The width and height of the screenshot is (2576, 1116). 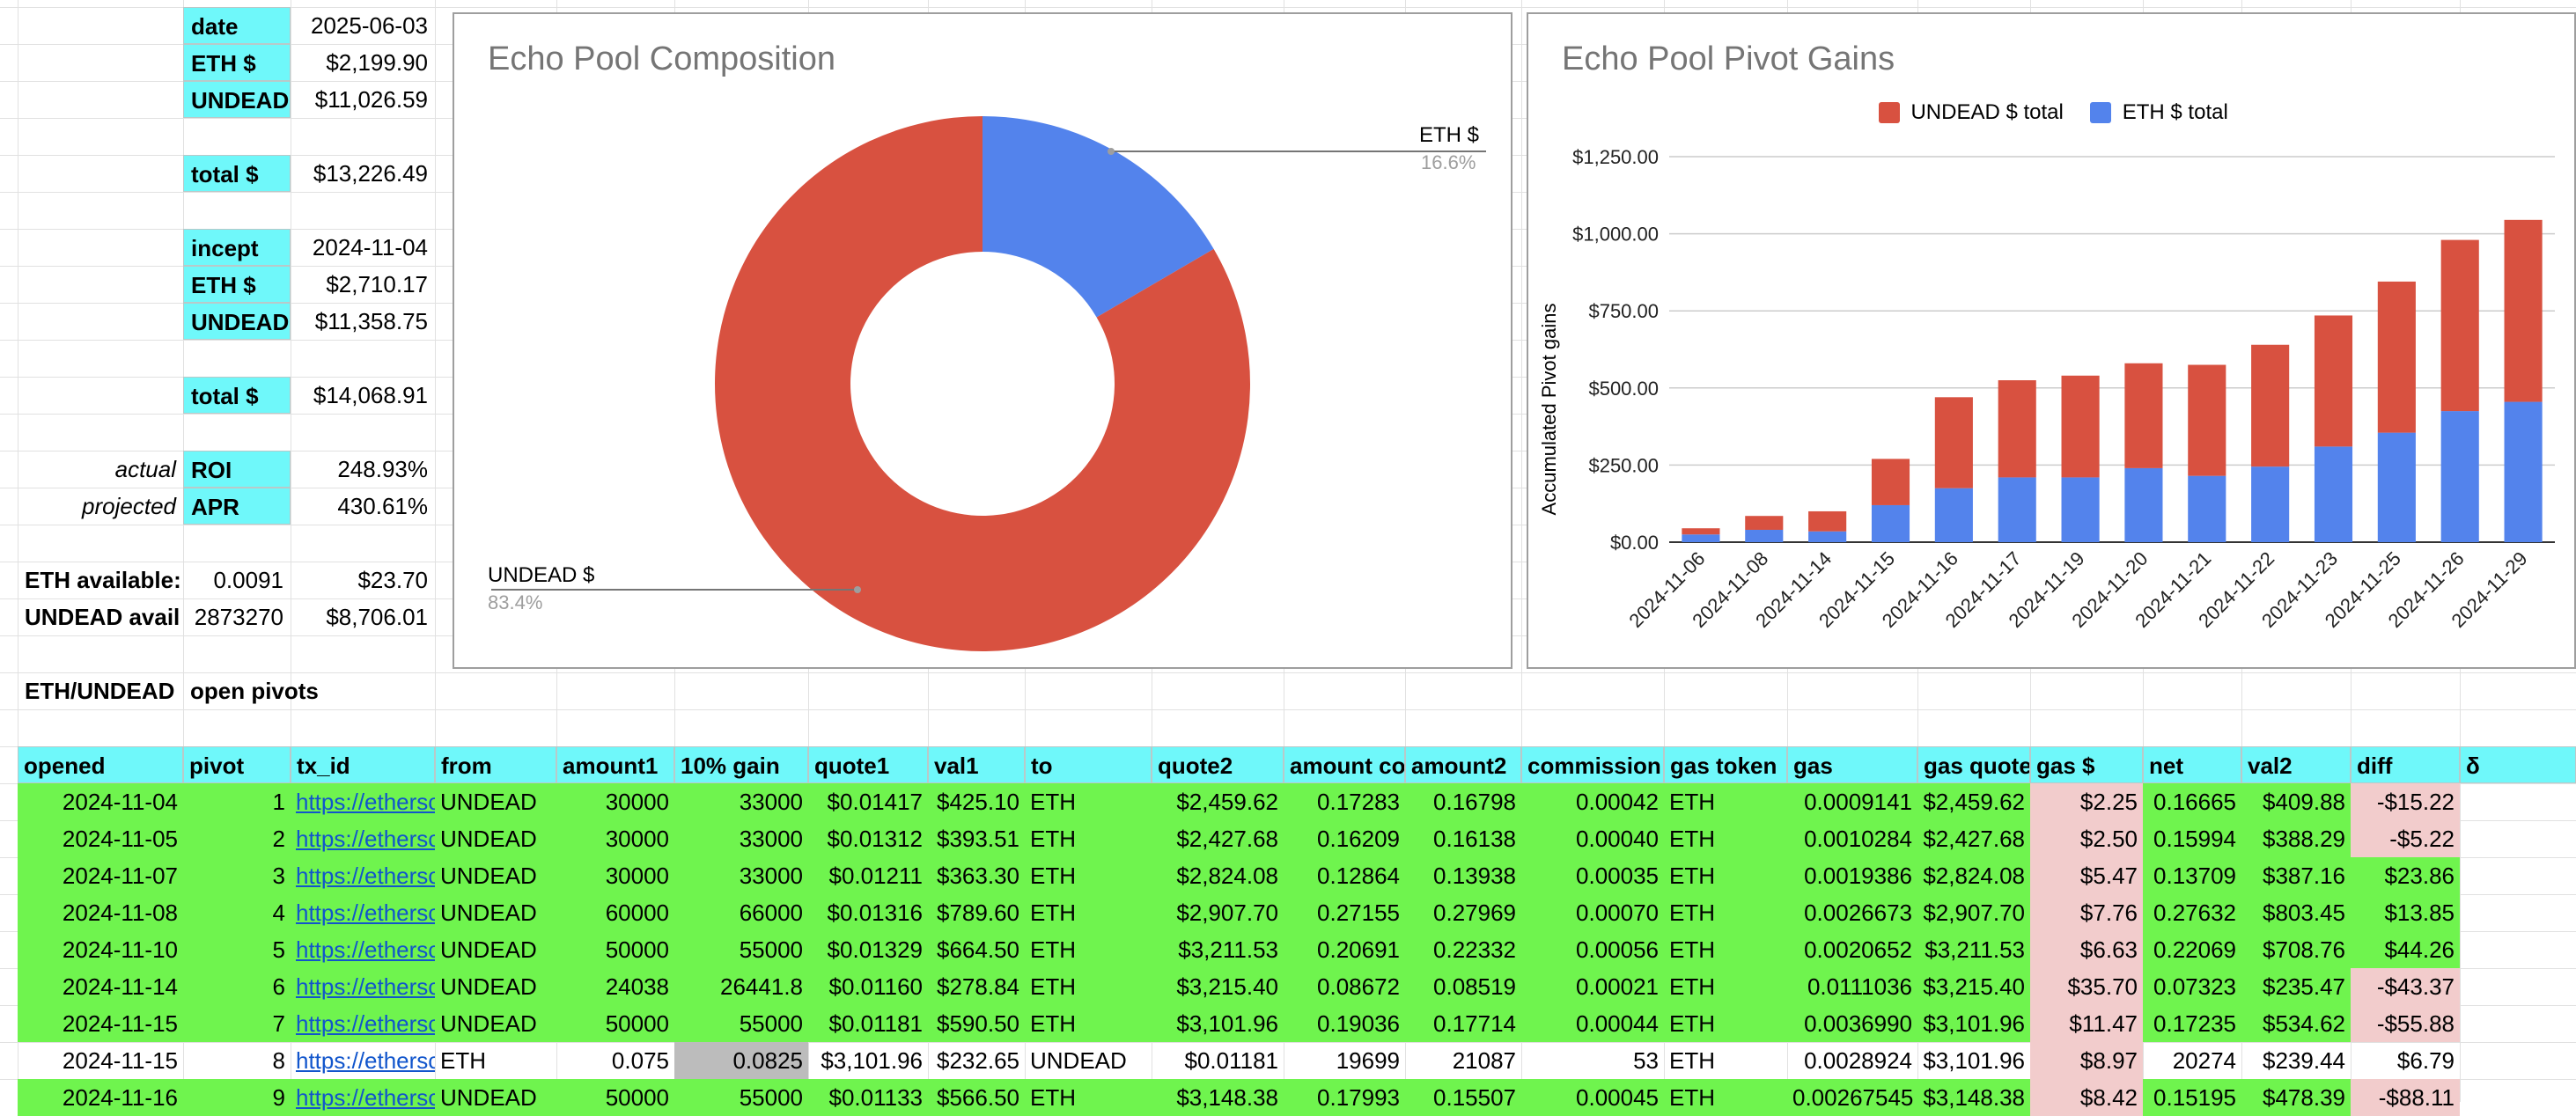 I want to click on table-cell: 0.15507, so click(x=1463, y=1097).